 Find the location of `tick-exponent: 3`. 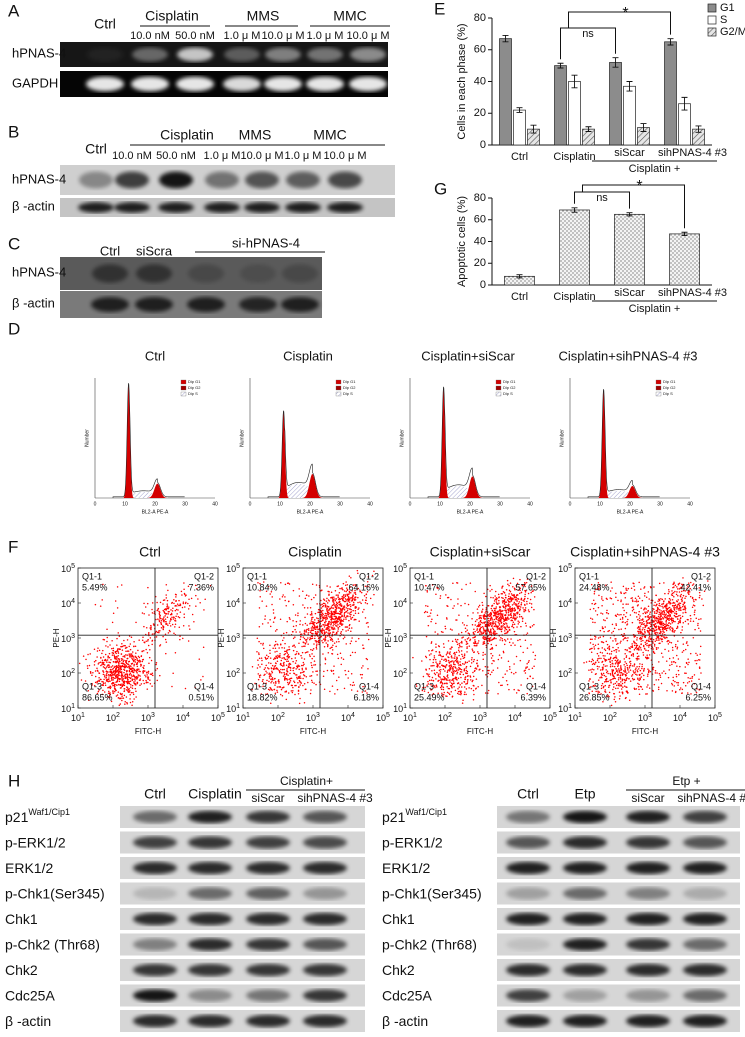

tick-exponent: 3 is located at coordinates (153, 715).